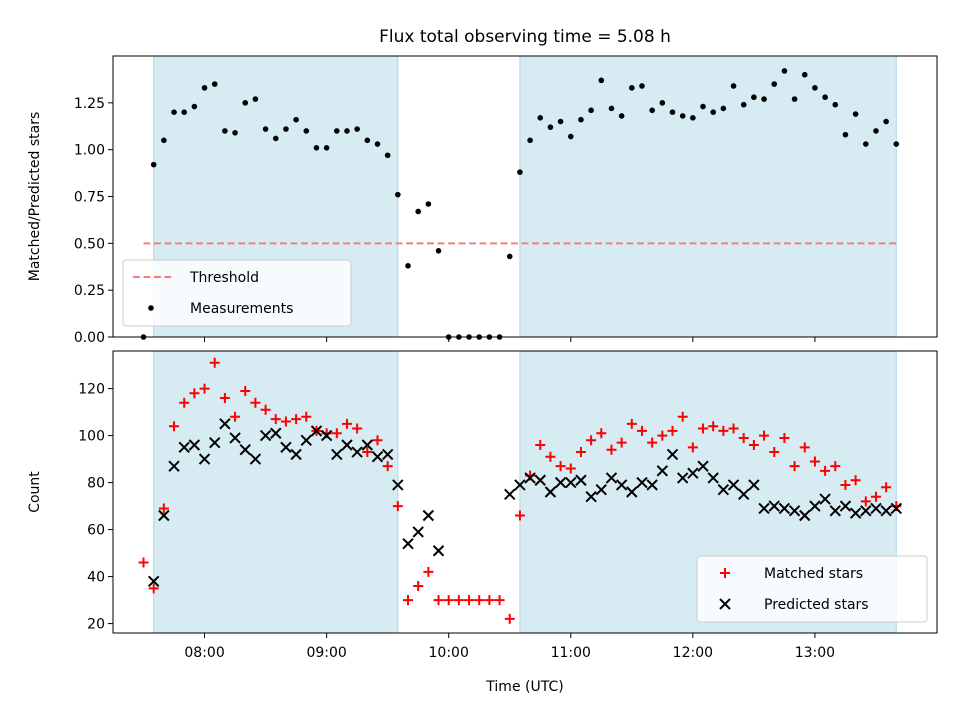 This screenshot has width=960, height=720. What do you see at coordinates (89, 198) in the screenshot?
I see `y-tick-label: 0.75` at bounding box center [89, 198].